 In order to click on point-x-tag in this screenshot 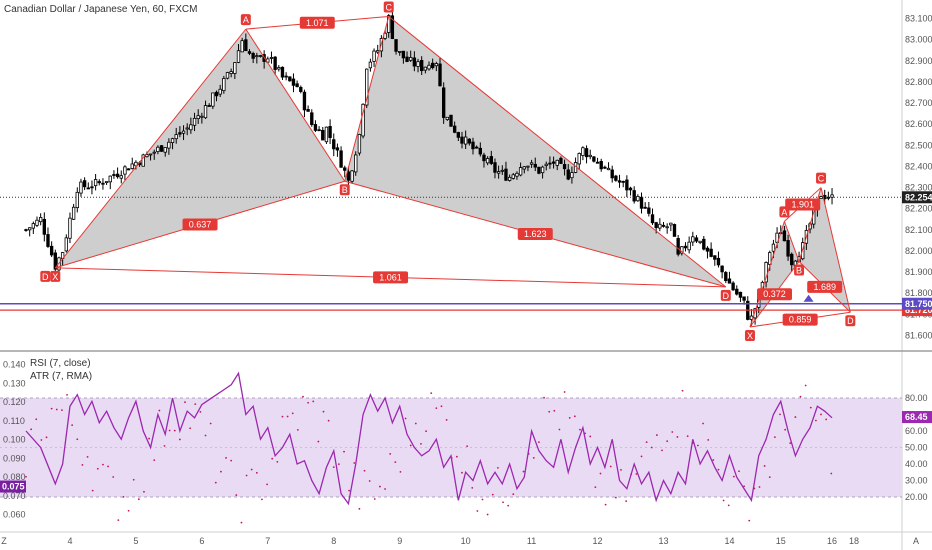, I will do `click(749, 335)`.